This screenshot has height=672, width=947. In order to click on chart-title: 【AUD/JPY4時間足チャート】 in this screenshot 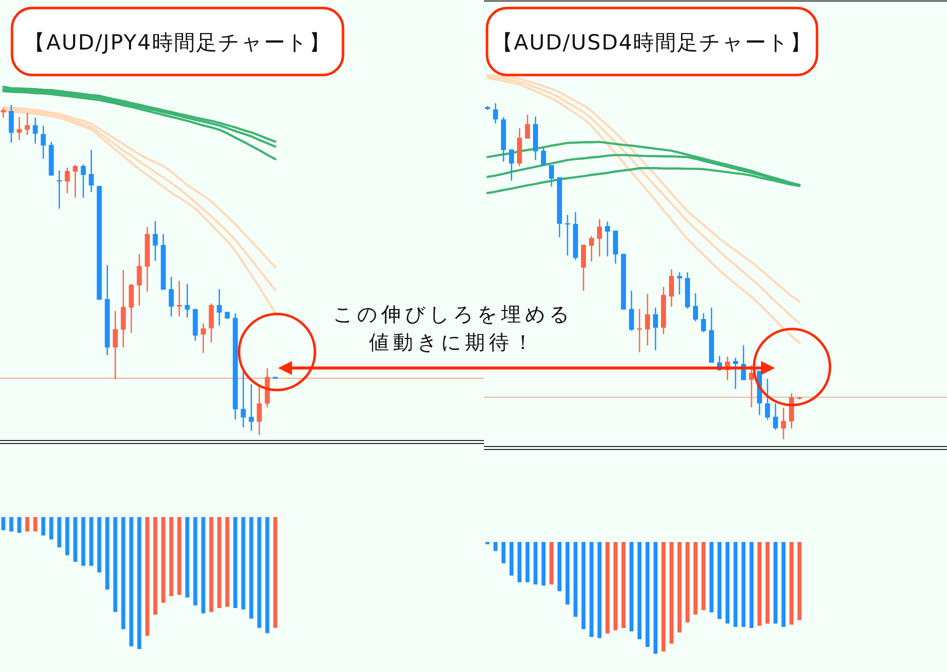, I will do `click(177, 42)`.